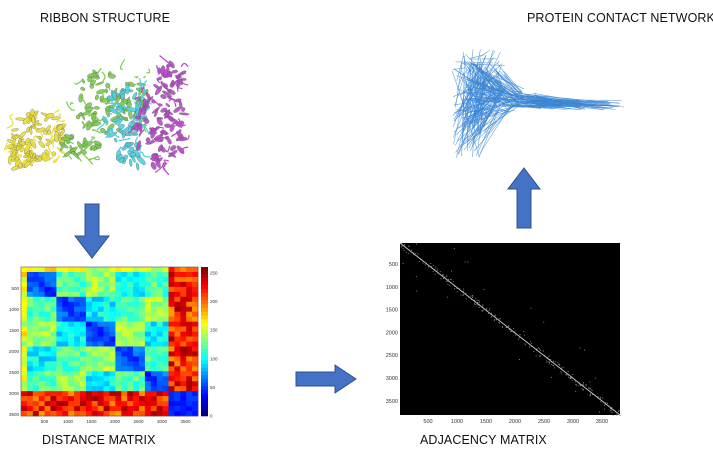  What do you see at coordinates (45, 421) in the screenshot?
I see `distance-x-tick-label: 500` at bounding box center [45, 421].